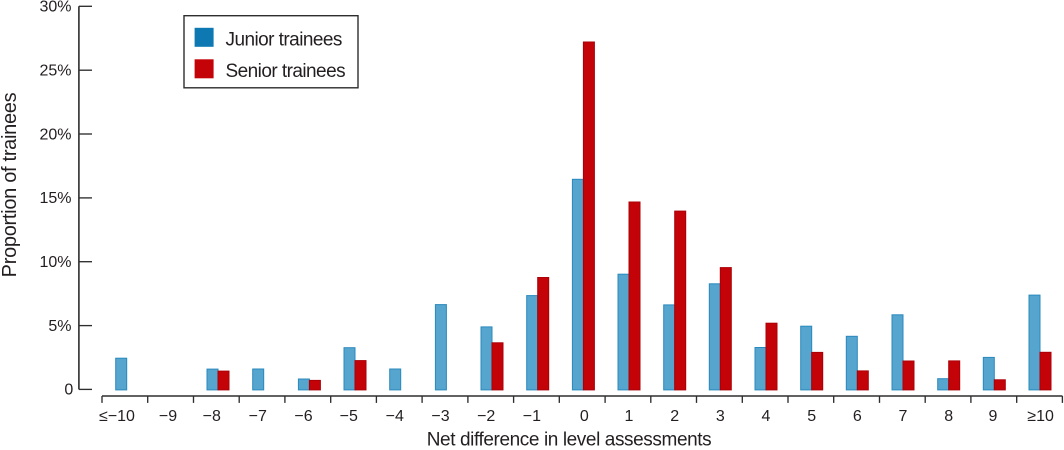 This screenshot has width=1064, height=450. I want to click on svg-text: −8, so click(212, 416).